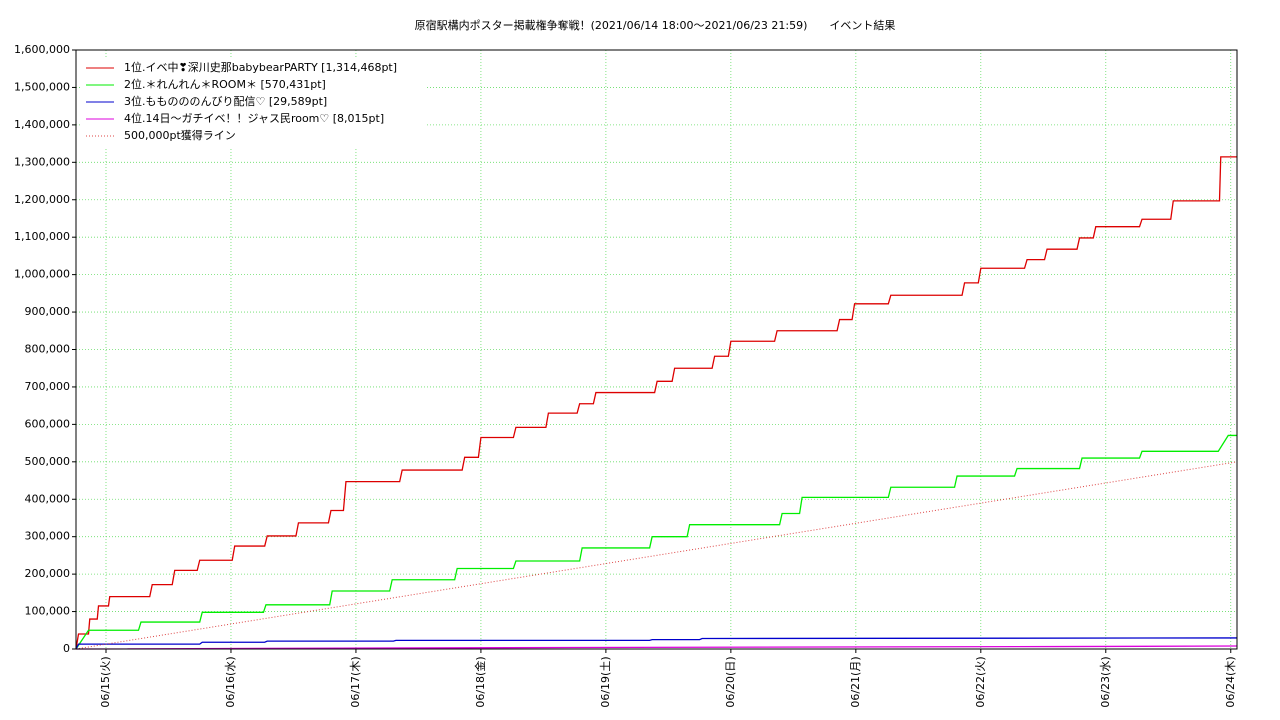  Describe the element at coordinates (48, 311) in the screenshot. I see `y-tick-label: 900,000` at that location.